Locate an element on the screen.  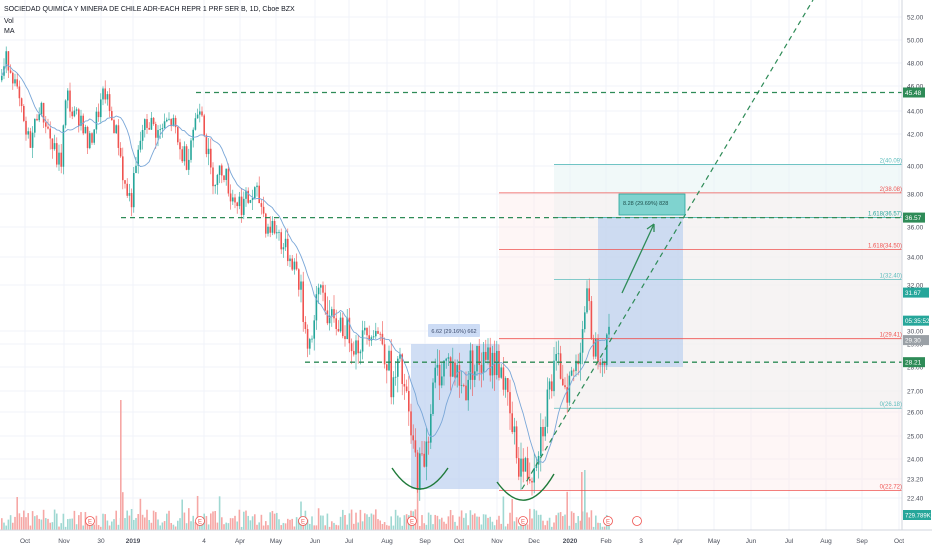
x-tick-label: Dec is located at coordinates (534, 541).